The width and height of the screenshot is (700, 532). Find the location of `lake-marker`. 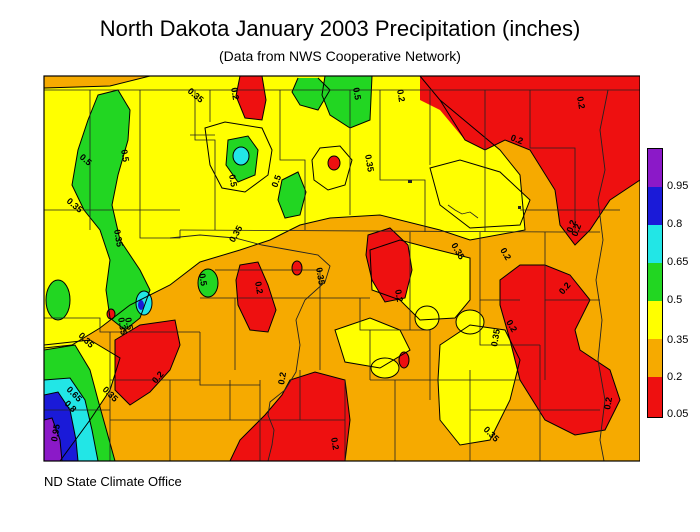

lake-marker is located at coordinates (410, 181).